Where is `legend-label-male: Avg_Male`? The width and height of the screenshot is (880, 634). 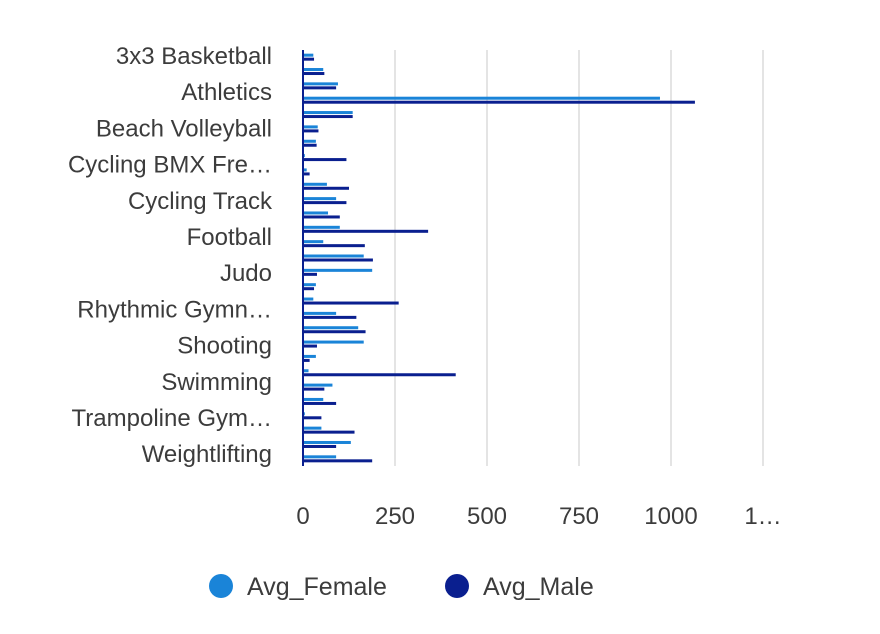 legend-label-male: Avg_Male is located at coordinates (538, 587).